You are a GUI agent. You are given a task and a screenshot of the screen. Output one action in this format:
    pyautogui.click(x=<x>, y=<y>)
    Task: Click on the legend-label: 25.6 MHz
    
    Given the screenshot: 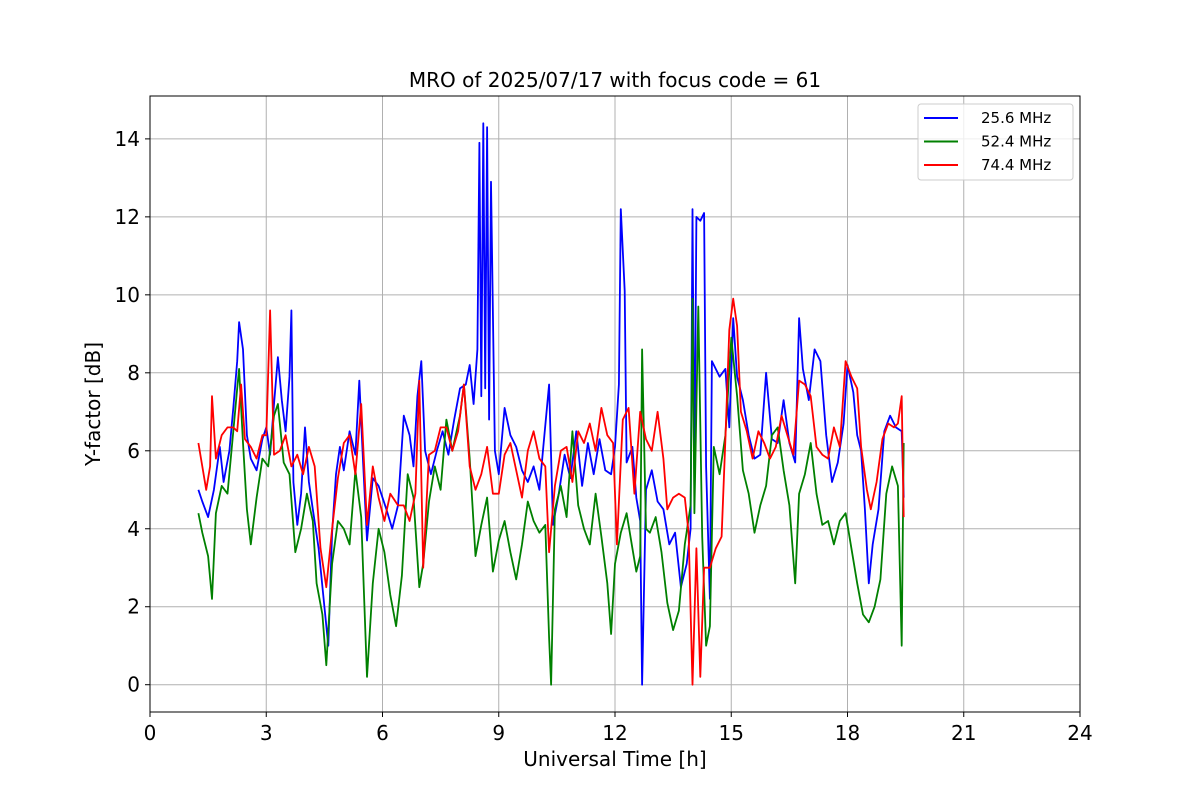 What is the action you would take?
    pyautogui.click(x=1016, y=118)
    